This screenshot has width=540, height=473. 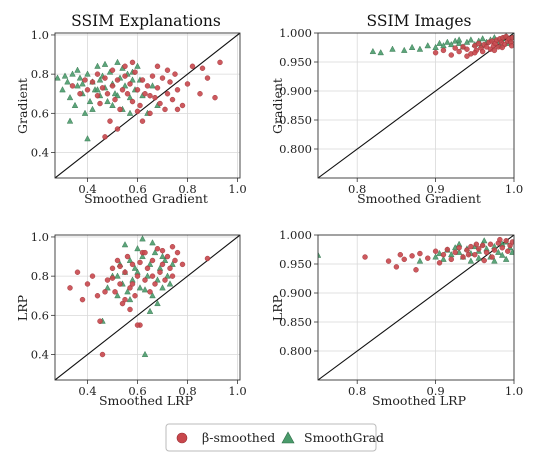 I want to click on legend-label-beta-smoothed: β-smoothed, so click(x=238, y=437).